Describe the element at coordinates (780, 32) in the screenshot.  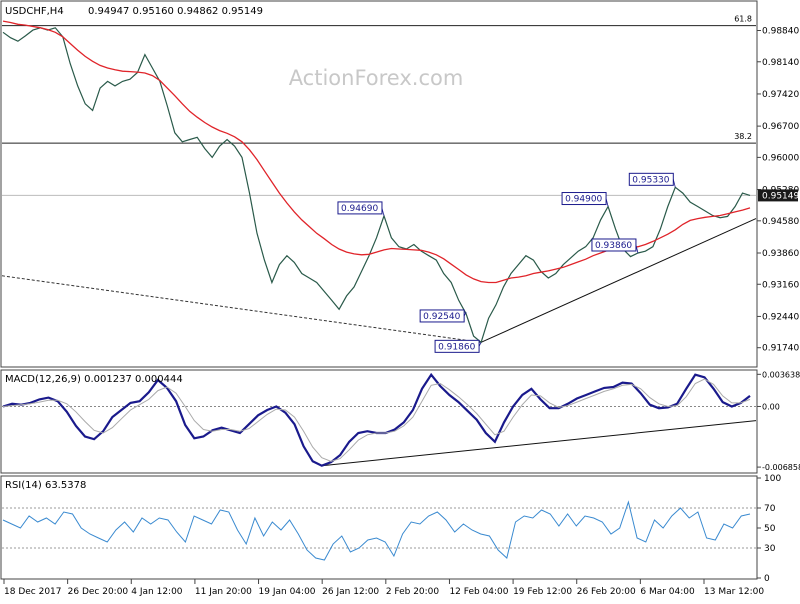
I see `price-tick-label: 0.98840` at that location.